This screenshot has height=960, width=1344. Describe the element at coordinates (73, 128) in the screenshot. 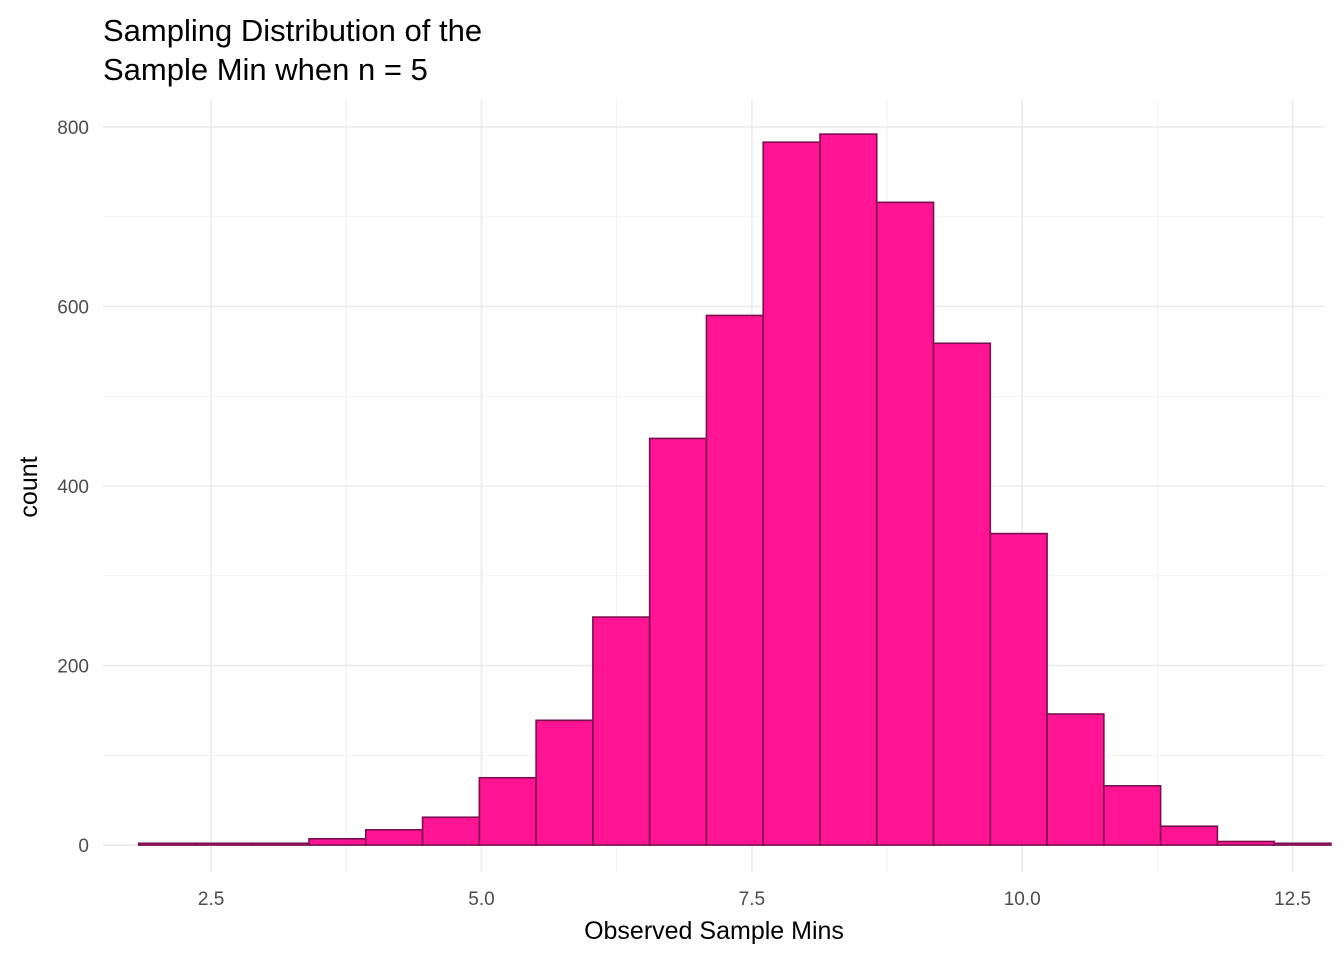

I see `y-tick-label: 800` at that location.